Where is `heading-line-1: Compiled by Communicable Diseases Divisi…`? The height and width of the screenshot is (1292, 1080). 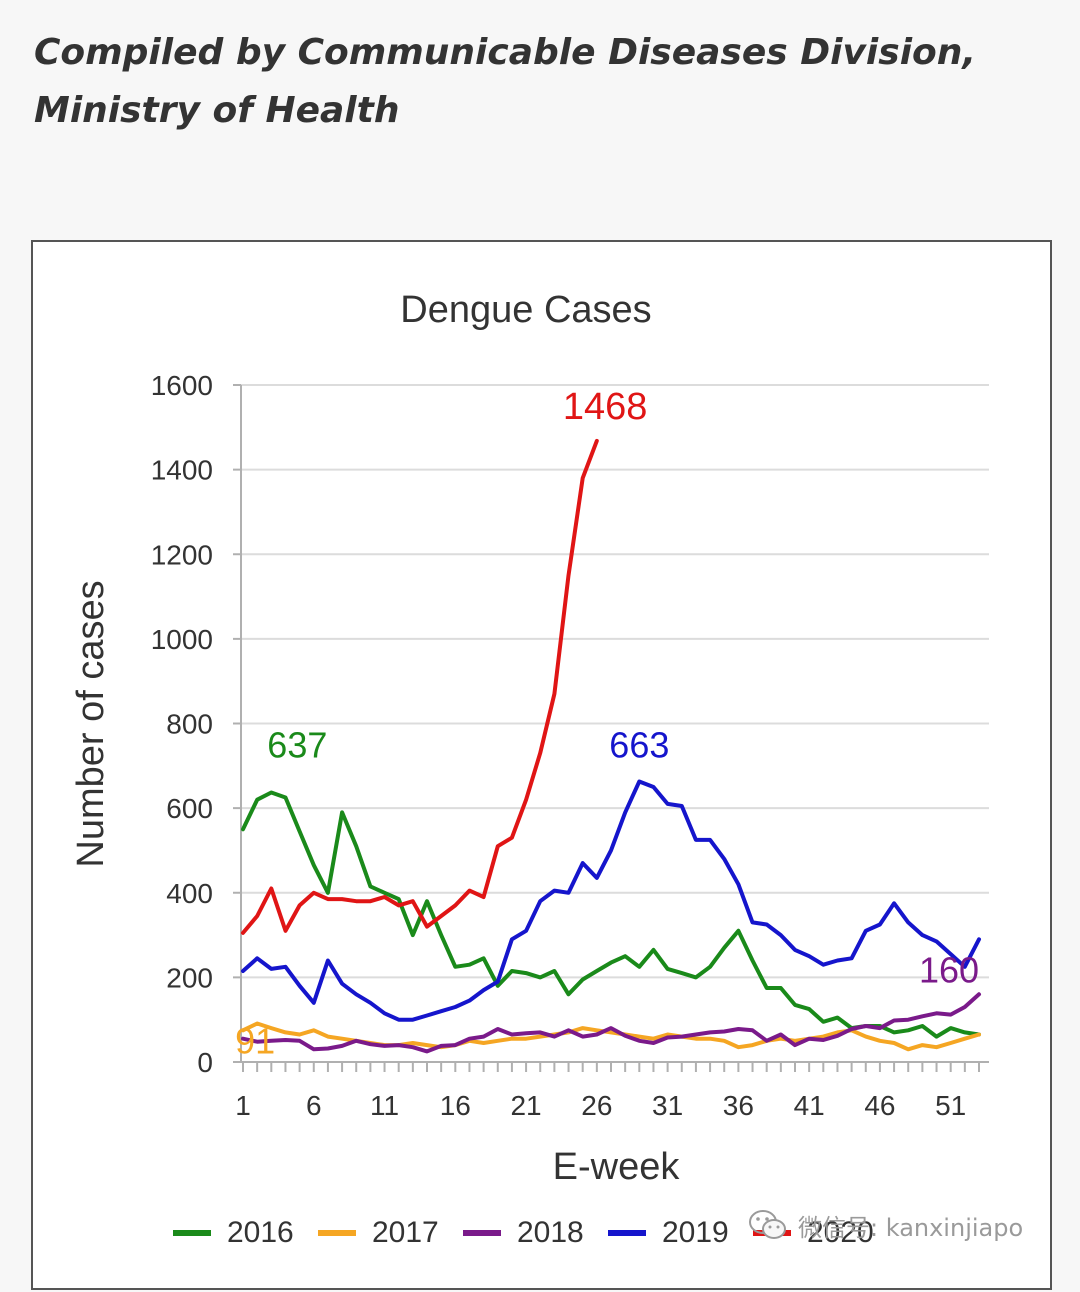
heading-line-1: Compiled by Communicable Diseases Divisi… is located at coordinates (505, 52).